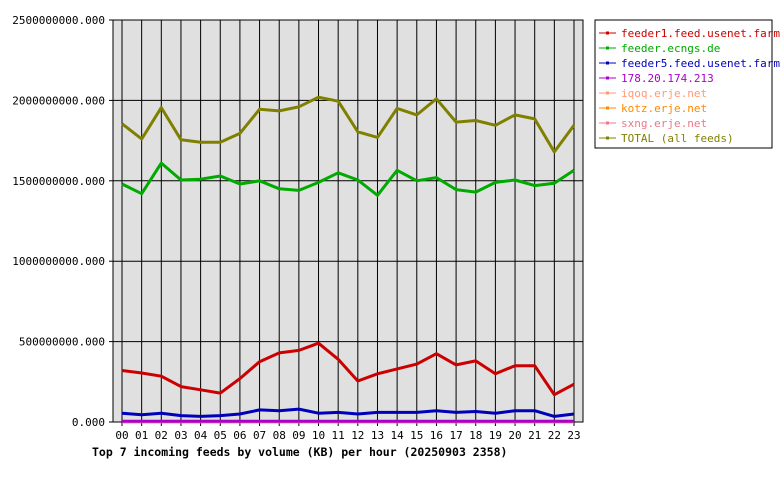  What do you see at coordinates (416, 435) in the screenshot?
I see `x-tick-label: 15` at bounding box center [416, 435].